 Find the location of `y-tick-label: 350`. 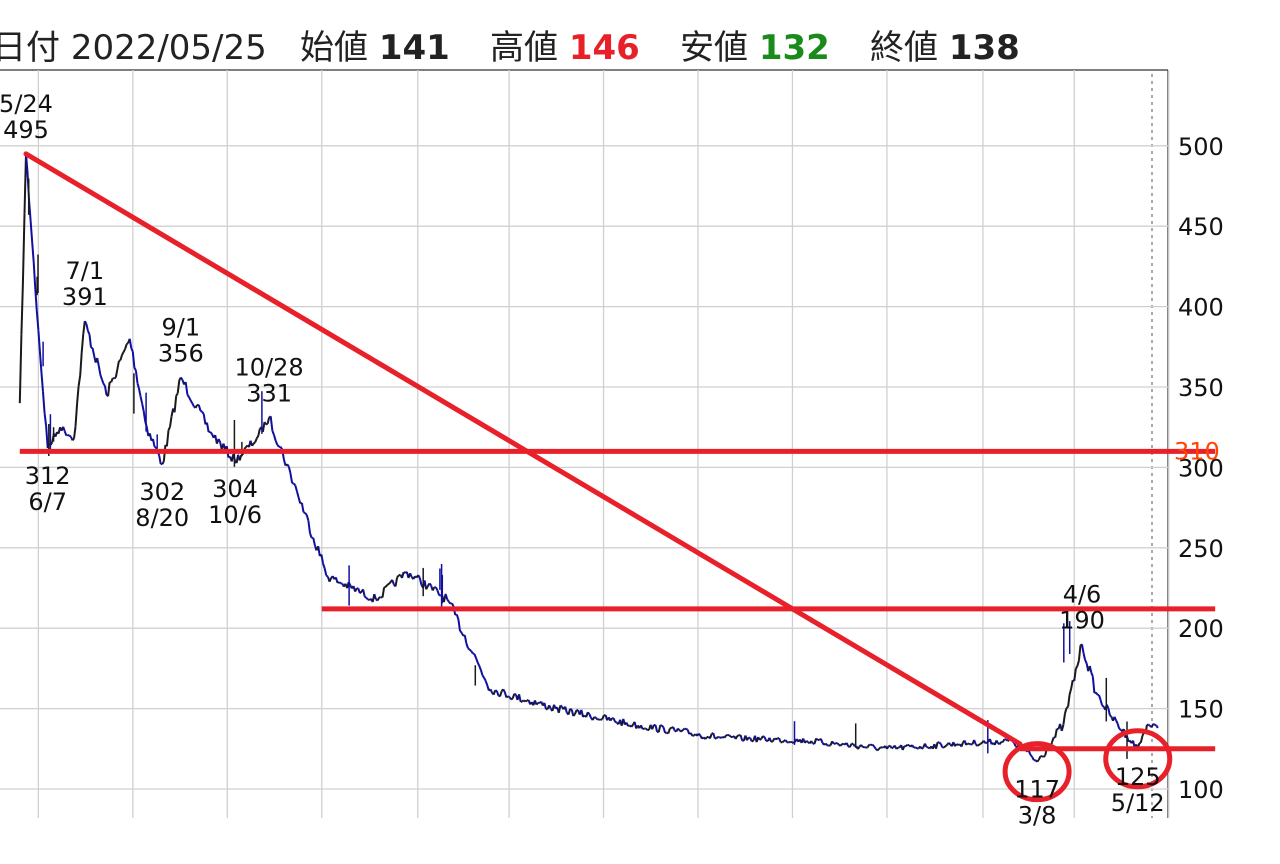

y-tick-label: 350 is located at coordinates (1201, 388).